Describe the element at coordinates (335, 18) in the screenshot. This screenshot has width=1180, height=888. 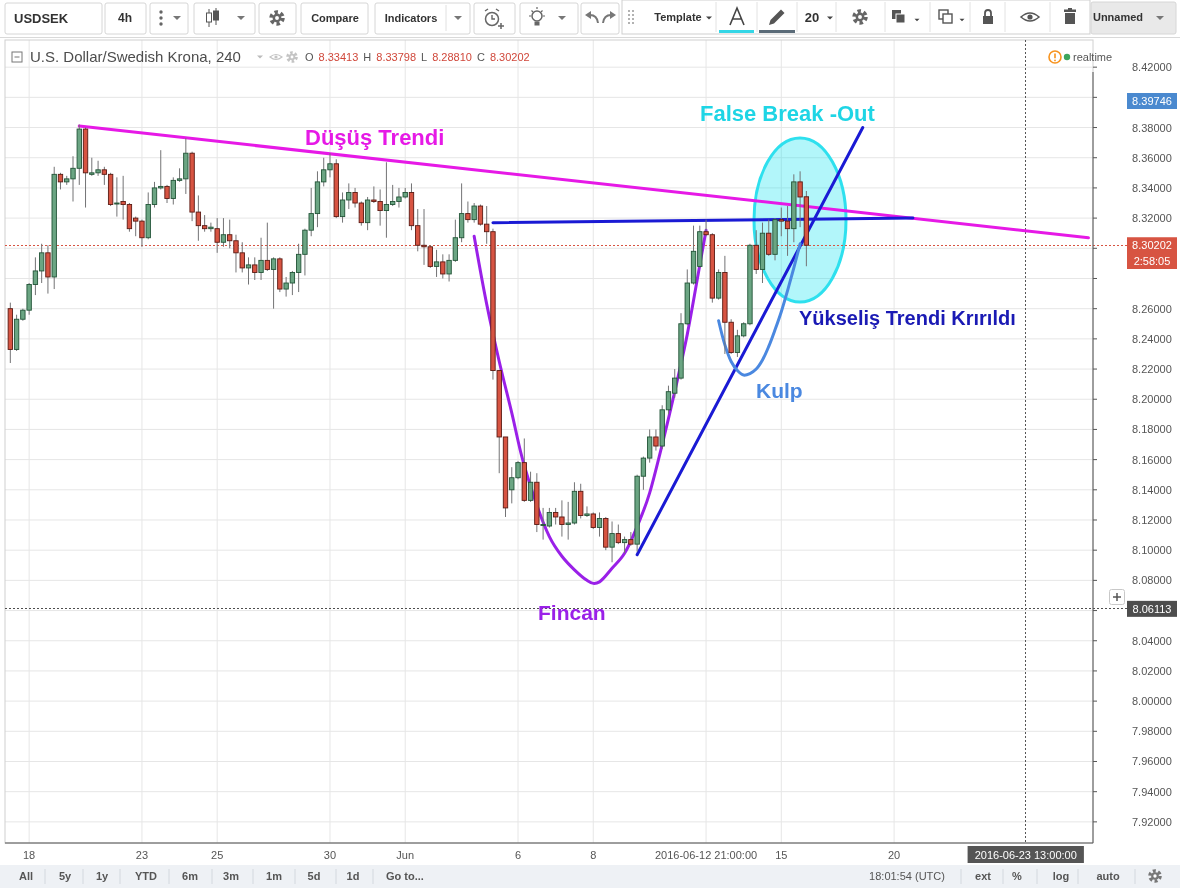
I see `text: Compare` at that location.